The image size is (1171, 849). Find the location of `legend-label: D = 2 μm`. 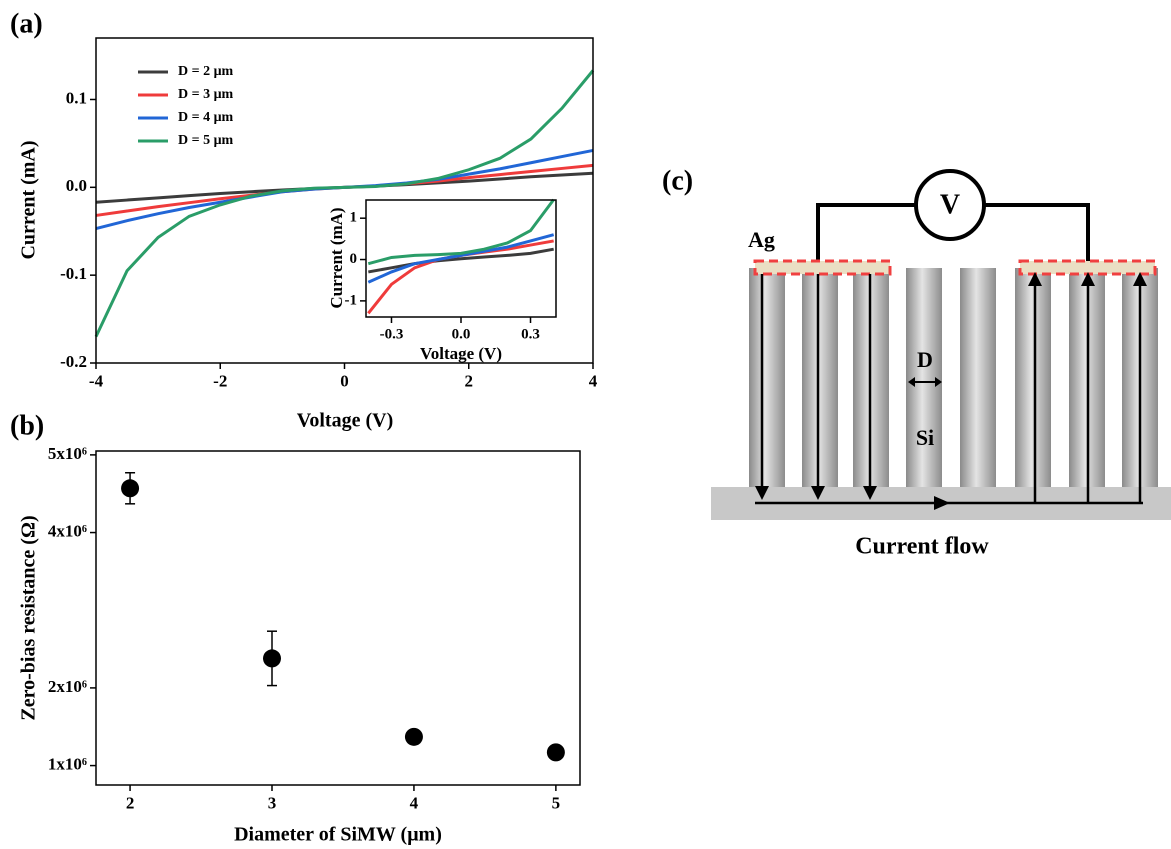

legend-label: D = 2 μm is located at coordinates (206, 71).